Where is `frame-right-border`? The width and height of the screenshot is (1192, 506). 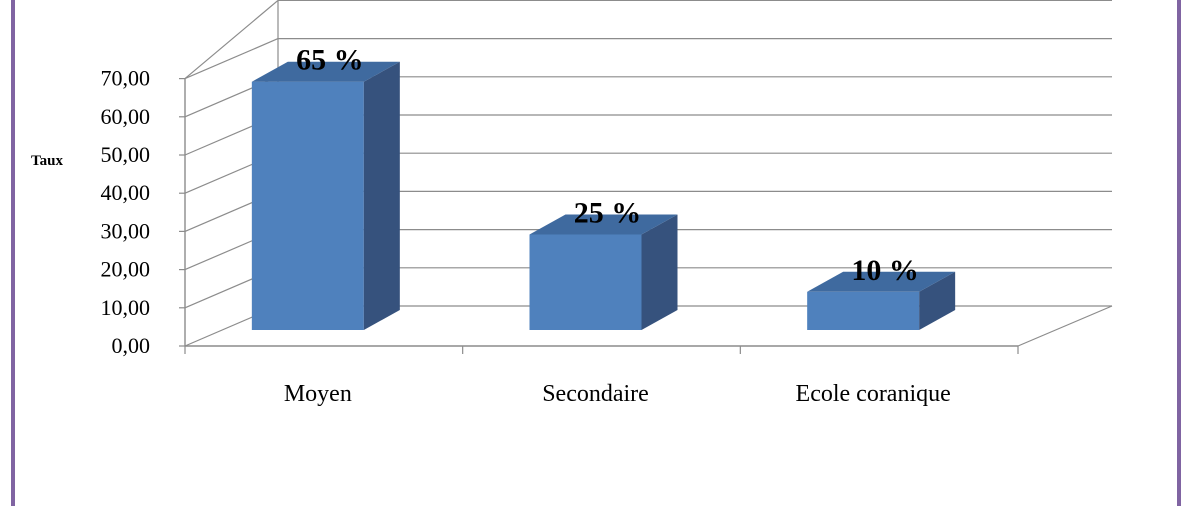 frame-right-border is located at coordinates (1179, 253).